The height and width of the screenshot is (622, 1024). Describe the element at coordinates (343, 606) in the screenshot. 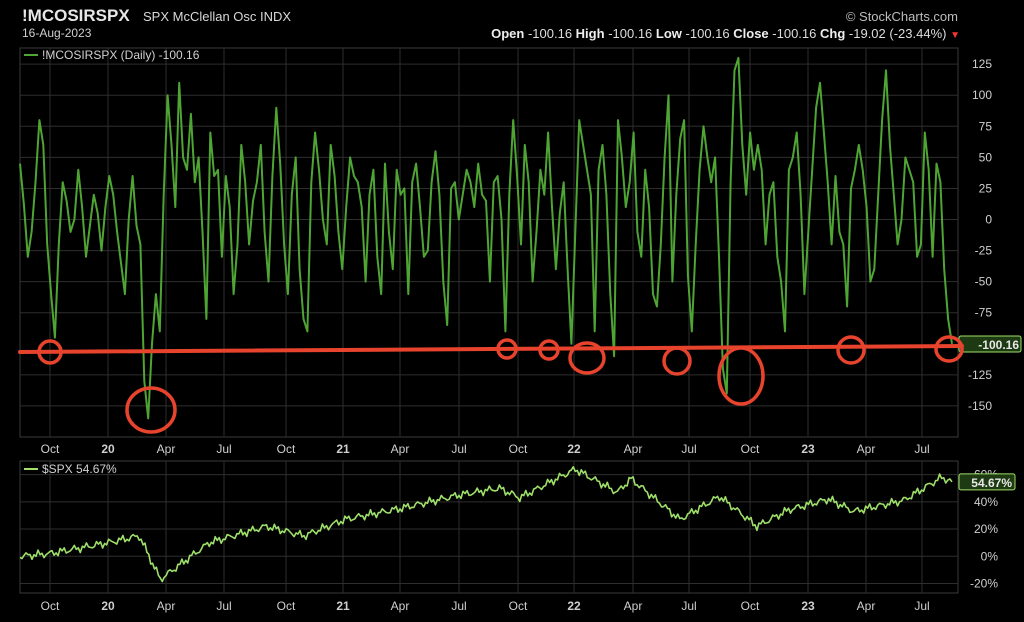

I see `spx-x-tick-label: 21` at that location.